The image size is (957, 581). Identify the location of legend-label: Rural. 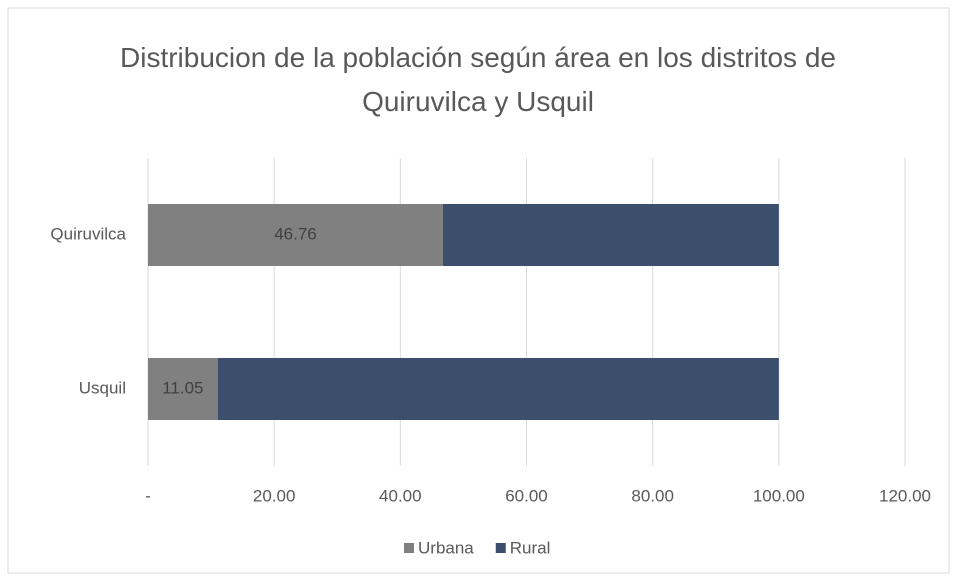
(530, 547).